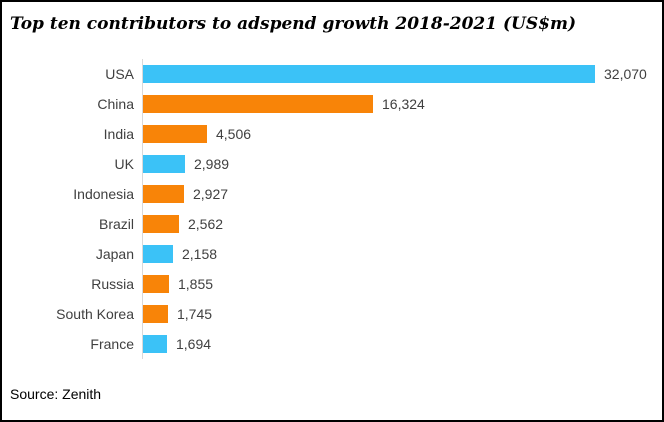 The width and height of the screenshot is (664, 422). What do you see at coordinates (402, 284) in the screenshot?
I see `bar-track: 1,855` at bounding box center [402, 284].